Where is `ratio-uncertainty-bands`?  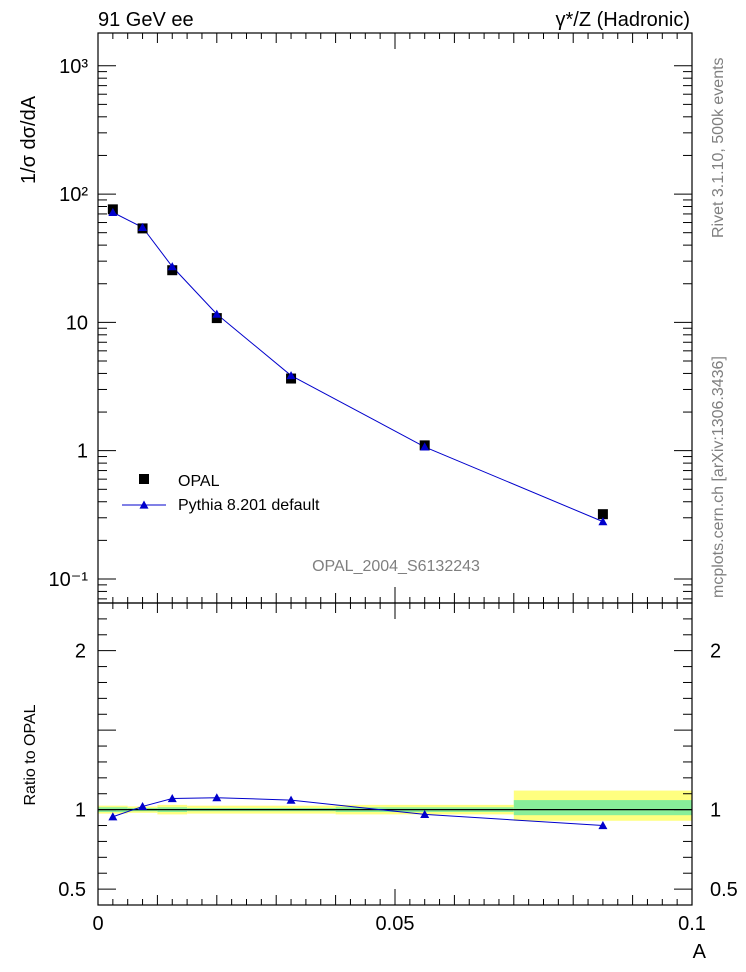 ratio-uncertainty-bands is located at coordinates (395, 805).